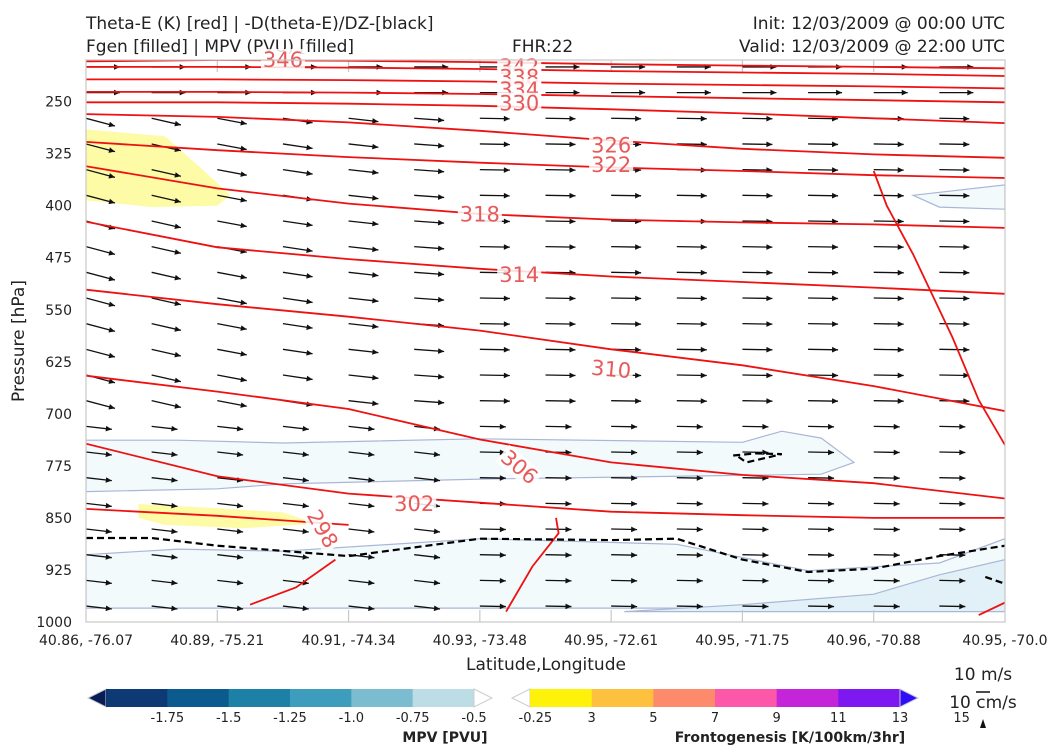 Image resolution: width=1050 pixels, height=750 pixels. Describe the element at coordinates (414, 504) in the screenshot. I see `contour-label-302: 302` at that location.